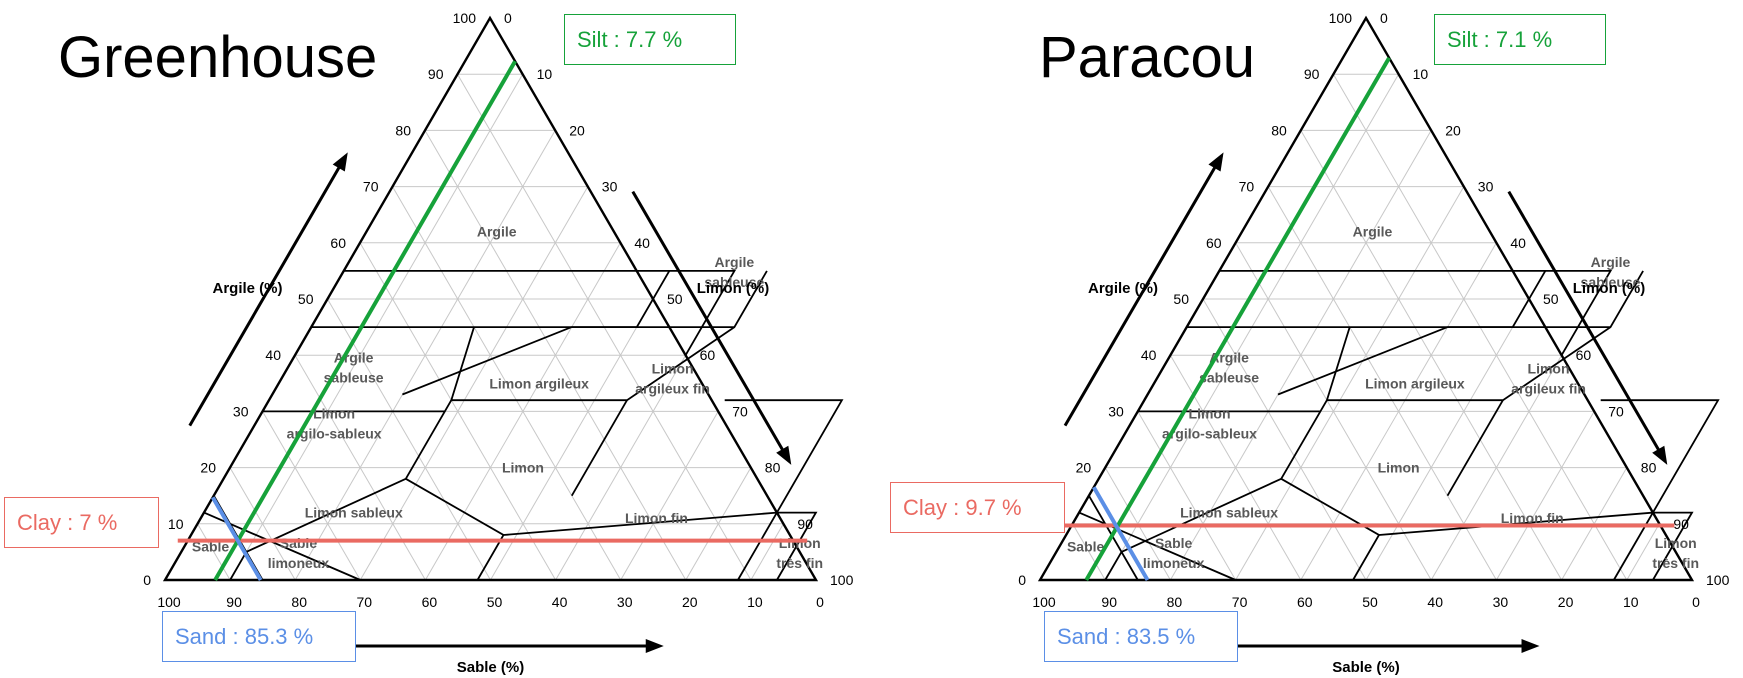 The width and height of the screenshot is (1743, 678). I want to click on silt-line, so click(1237, 319).